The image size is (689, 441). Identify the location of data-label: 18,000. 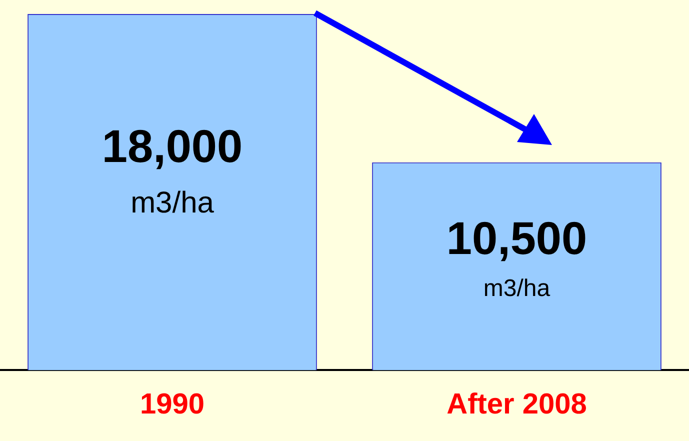
(172, 146).